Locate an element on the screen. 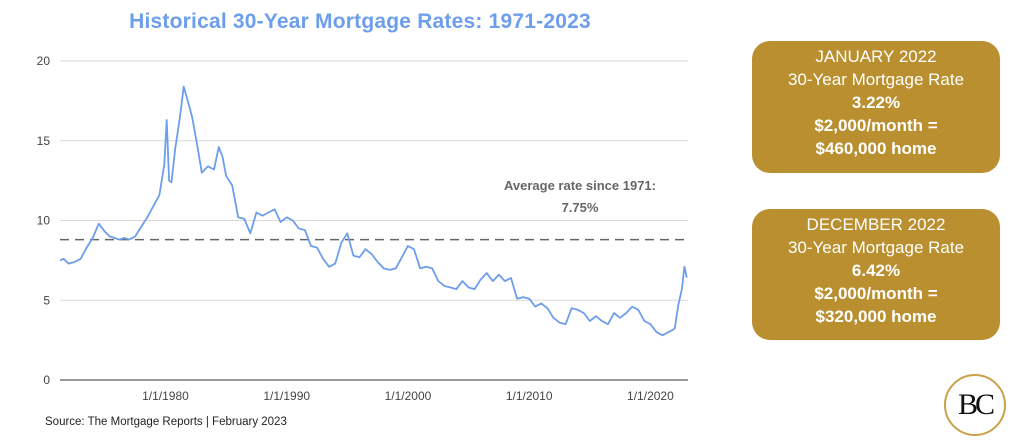 This screenshot has width=1024, height=443. x-tick-label: 1/1/2000 is located at coordinates (408, 396).